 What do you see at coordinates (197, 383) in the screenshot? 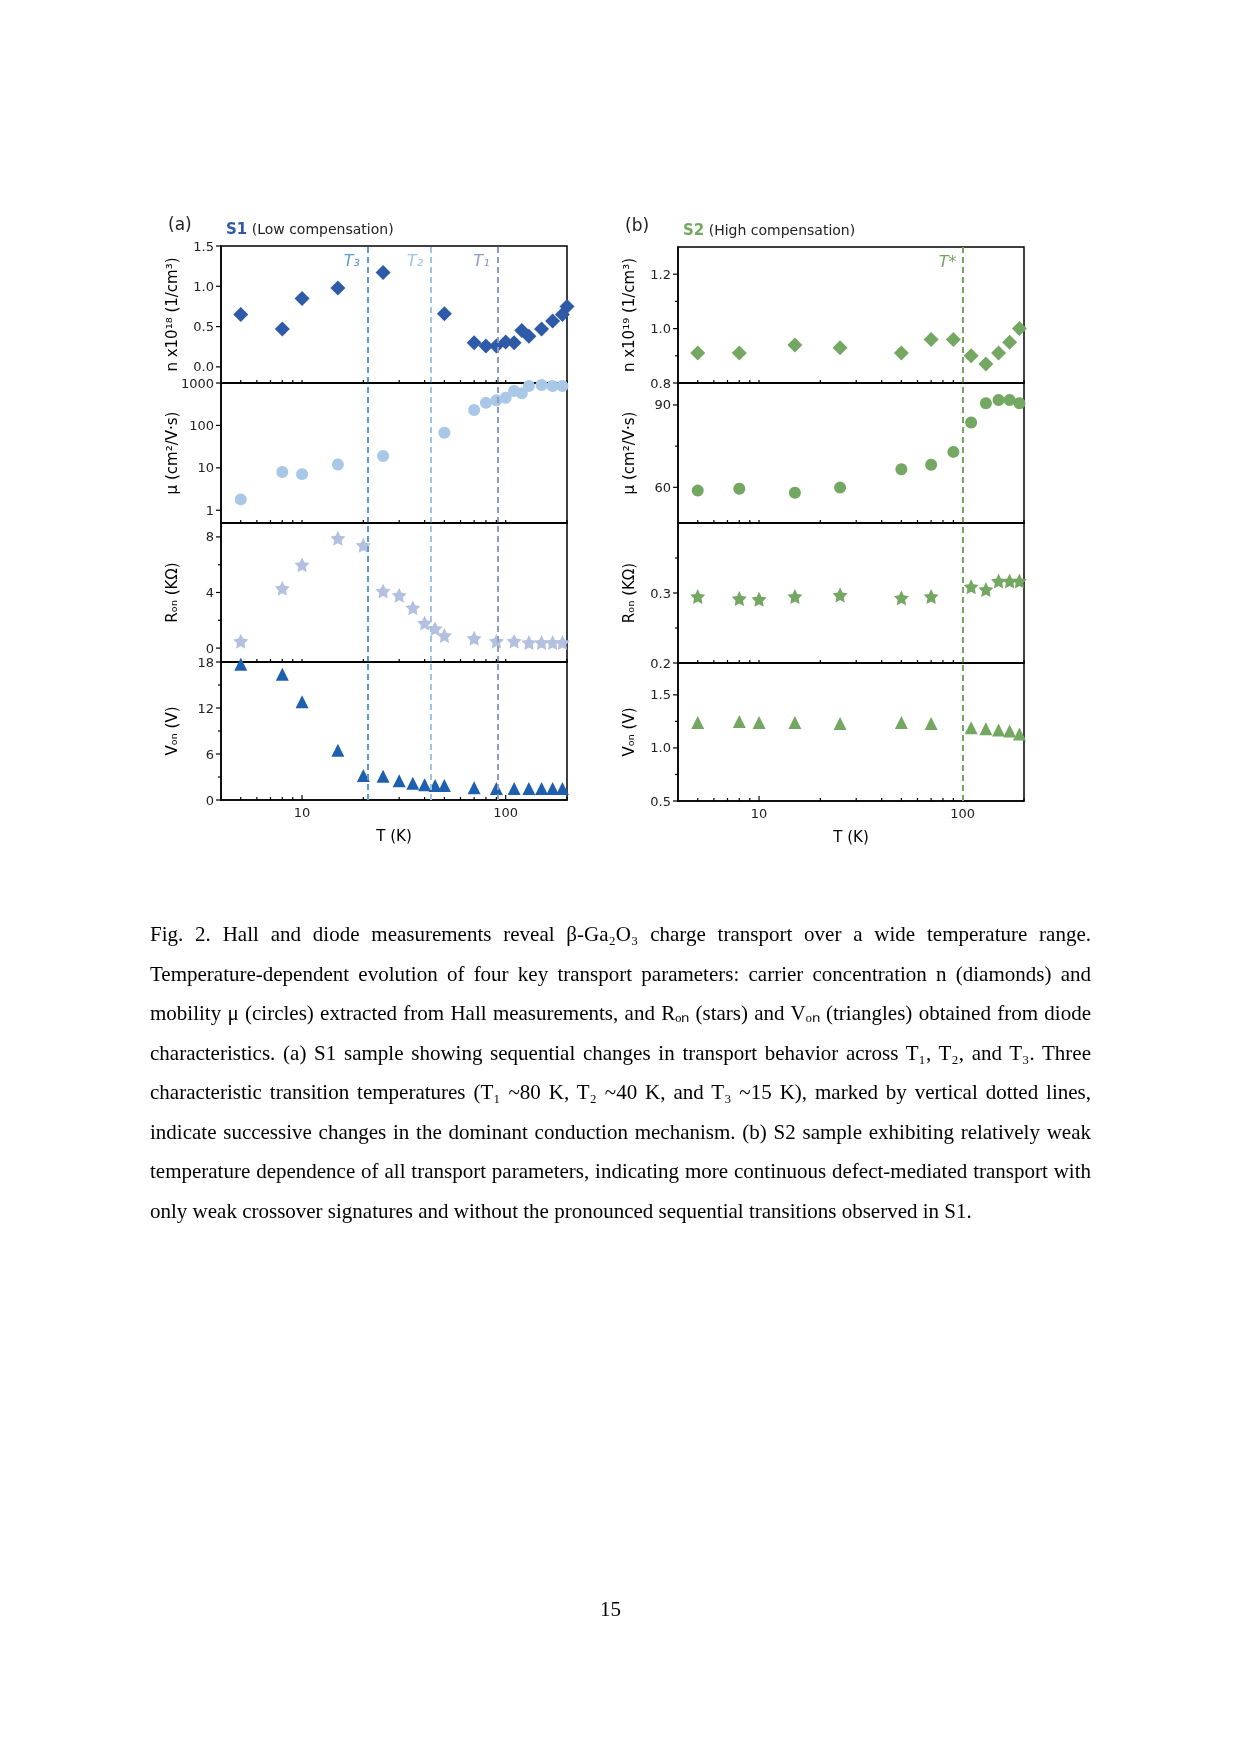
I see `y-tick-label: 1000` at bounding box center [197, 383].